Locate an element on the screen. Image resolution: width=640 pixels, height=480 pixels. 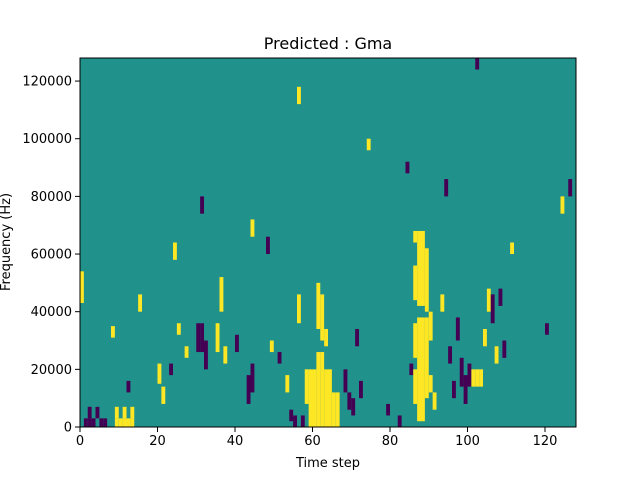
x-axis: 0 20 40 60 80 100 120 is located at coordinates (317, 438).